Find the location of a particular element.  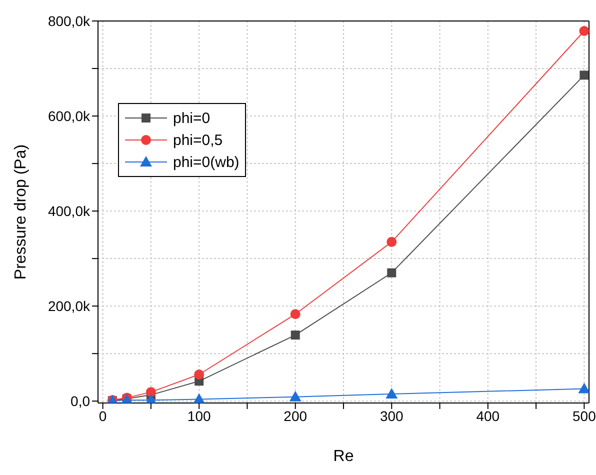

y-tick-label: 800,0k is located at coordinates (69, 20).